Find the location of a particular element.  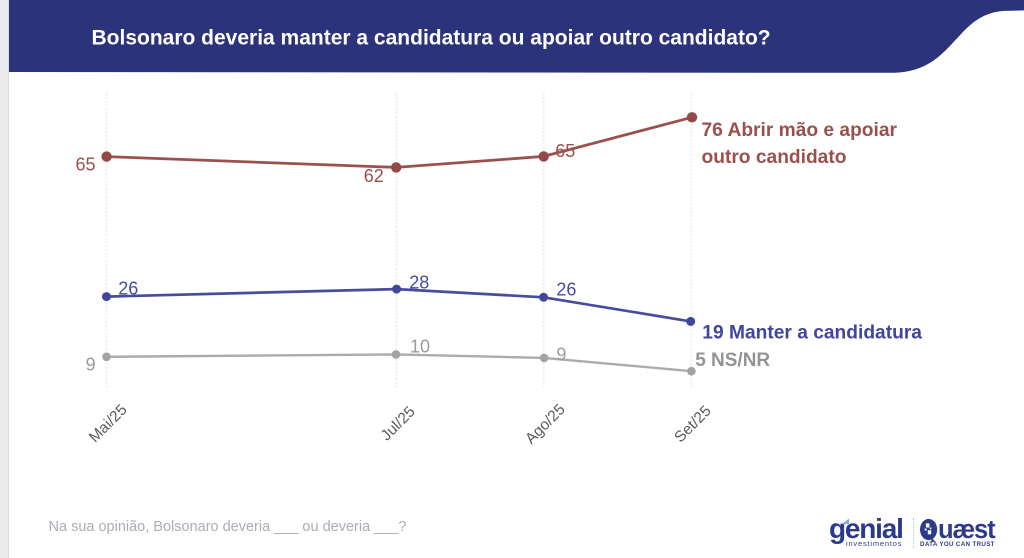

svg-text: 10 is located at coordinates (420, 347).